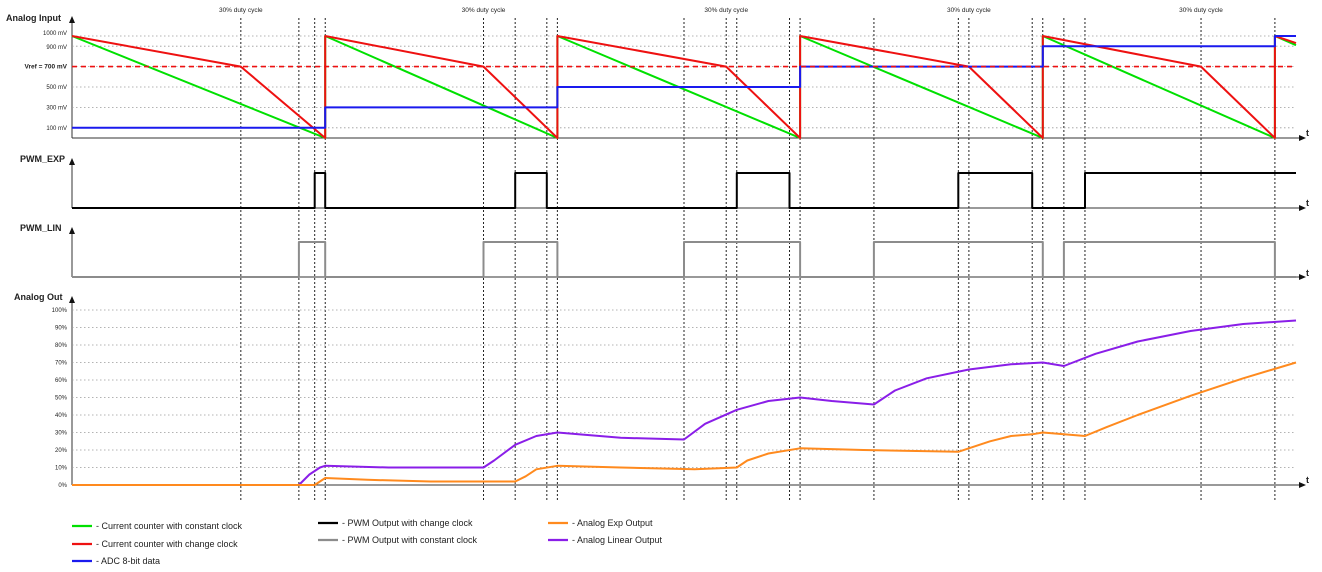 The width and height of the screenshot is (1322, 572). Describe the element at coordinates (1201, 10) in the screenshot. I see `duty-cycle-label-4: 30% duty cycle` at that location.